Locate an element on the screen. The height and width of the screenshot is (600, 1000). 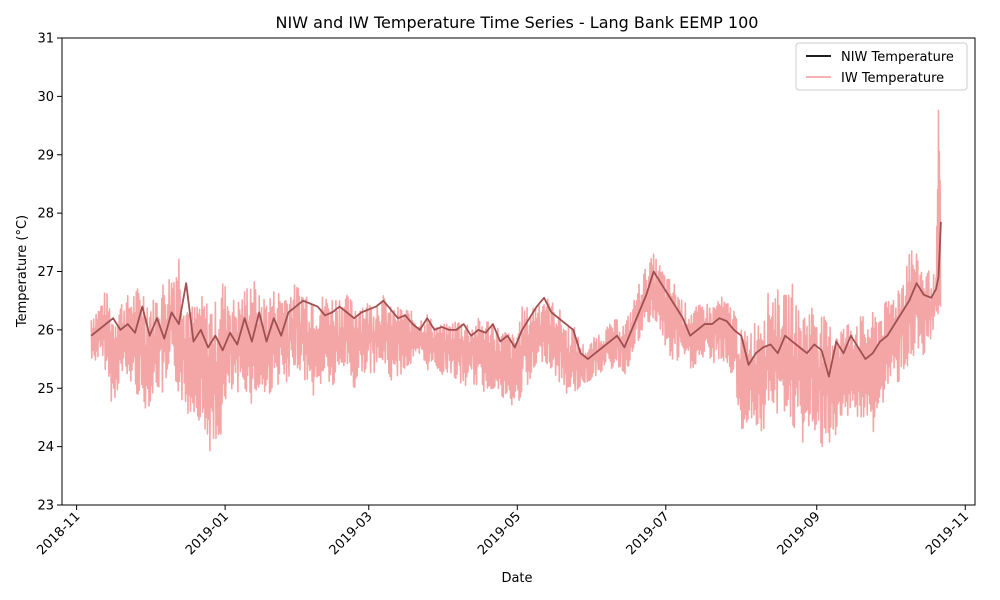
x-tick-label: 2019-01 is located at coordinates (207, 533).